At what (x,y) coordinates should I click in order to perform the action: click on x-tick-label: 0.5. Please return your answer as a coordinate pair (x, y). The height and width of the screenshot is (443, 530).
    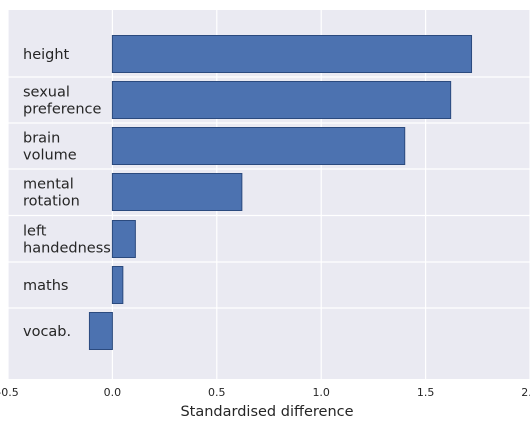
    Looking at the image, I should click on (217, 392).